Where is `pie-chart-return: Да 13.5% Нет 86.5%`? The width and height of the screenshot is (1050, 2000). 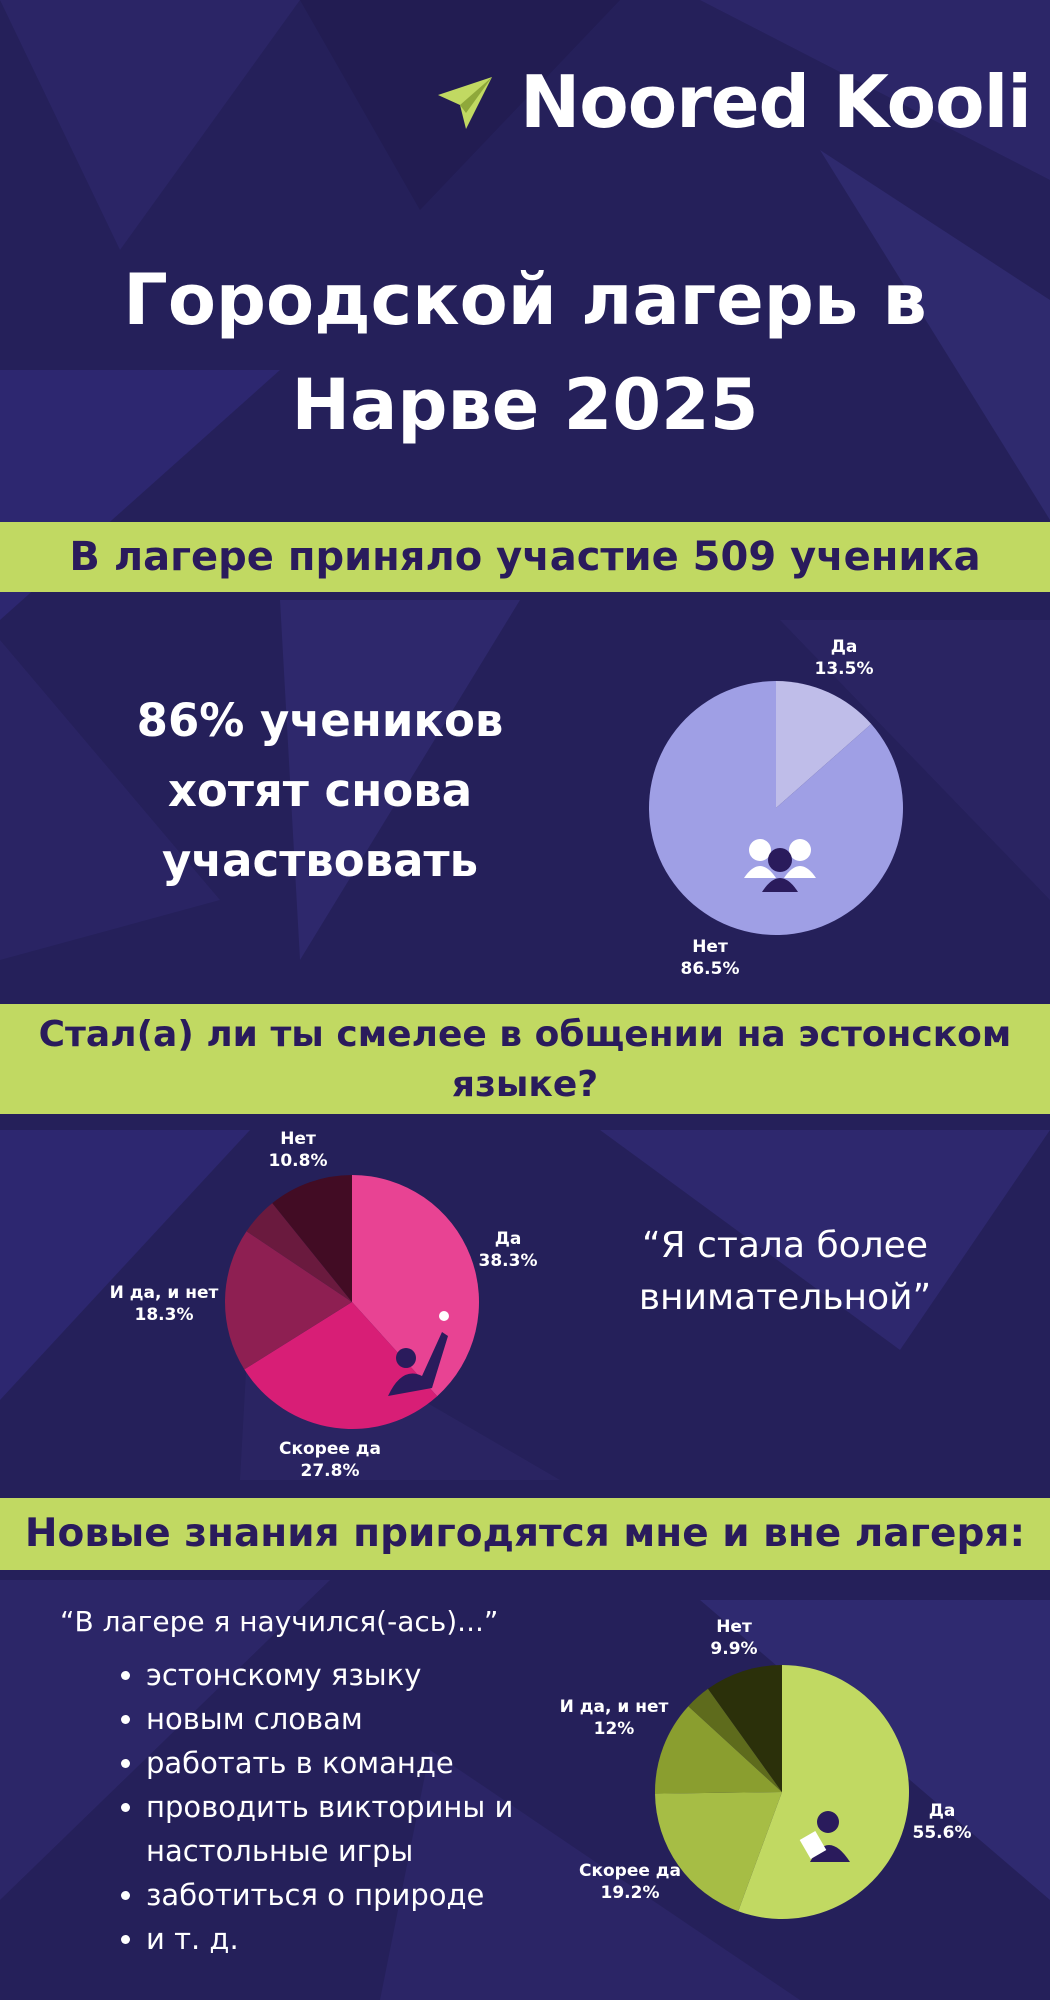
pie-chart-return: Да 13.5% Нет 86.5% is located at coordinates (776, 808).